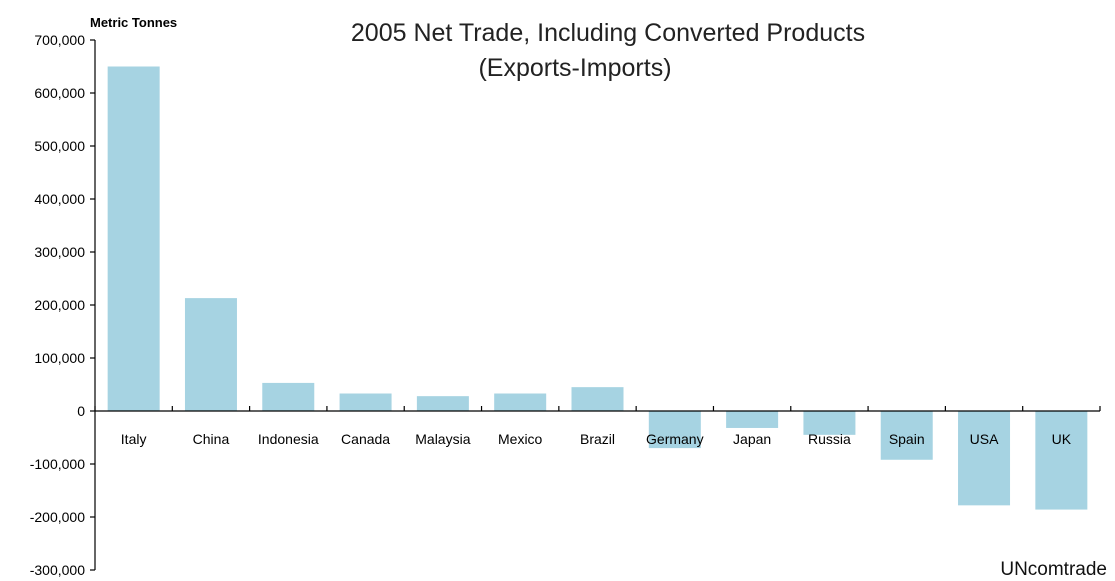 The width and height of the screenshot is (1115, 581). What do you see at coordinates (984, 458) in the screenshot?
I see `bar-usa` at bounding box center [984, 458].